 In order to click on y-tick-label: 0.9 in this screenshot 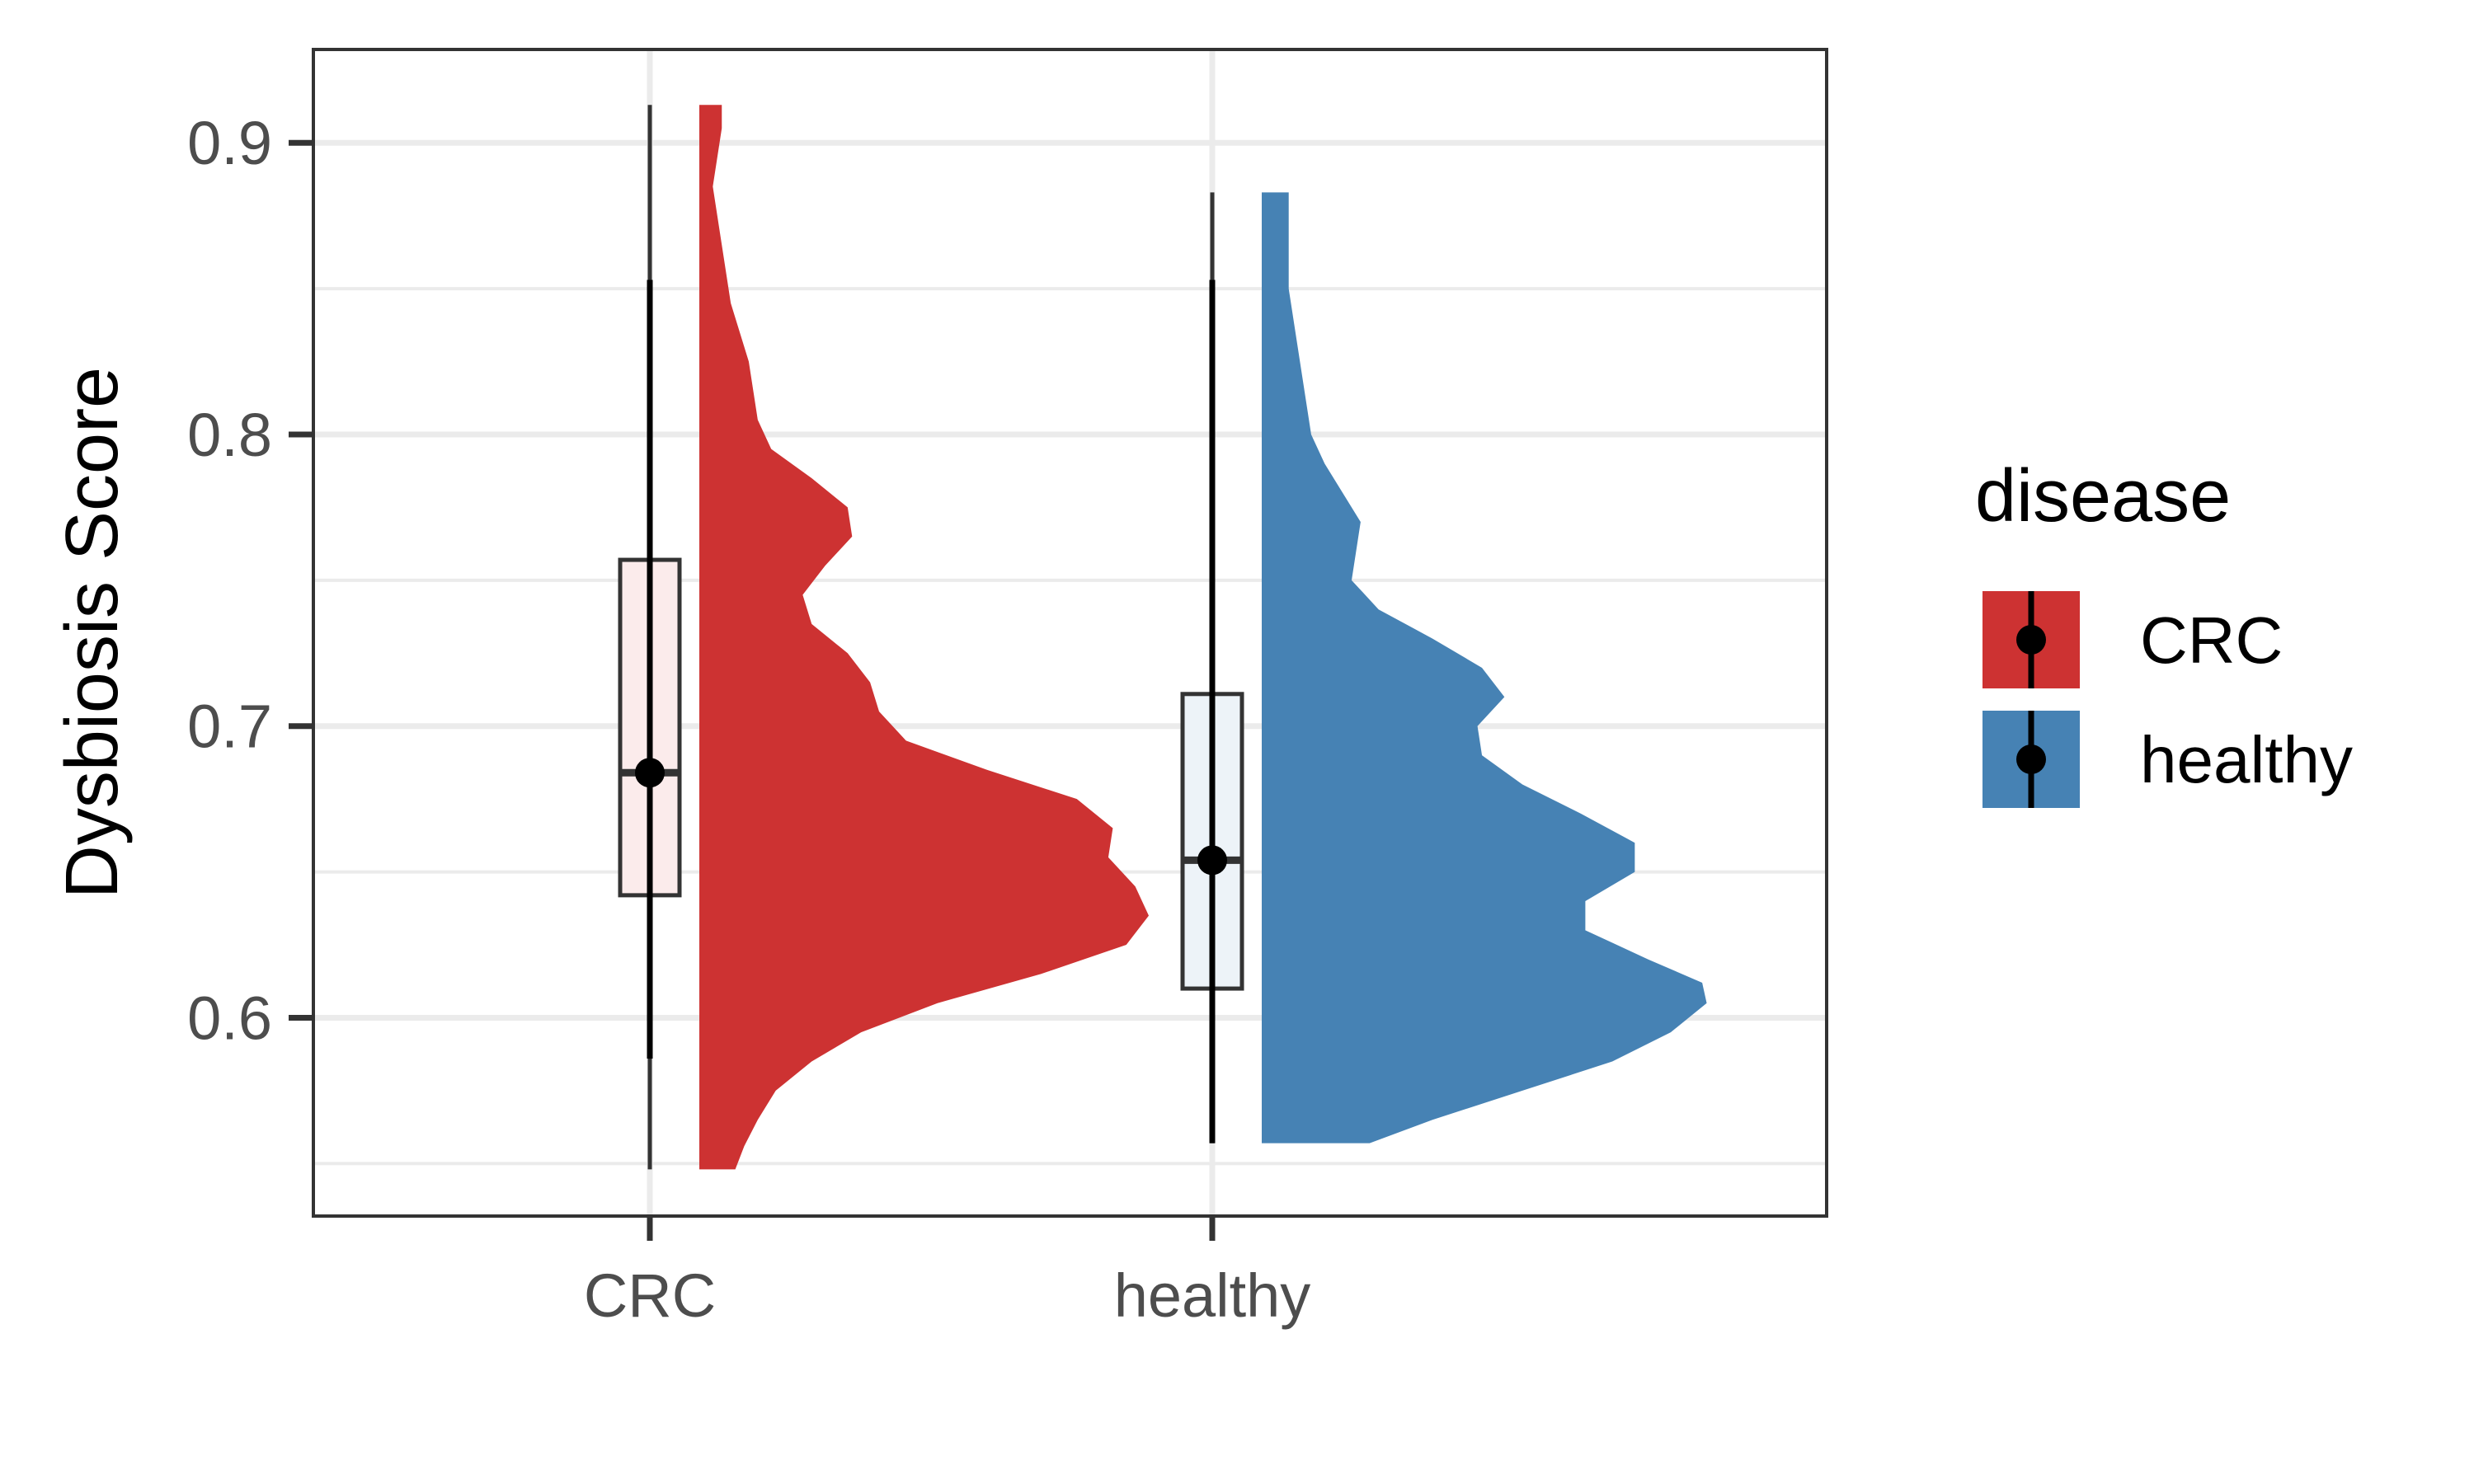, I will do `click(229, 143)`.